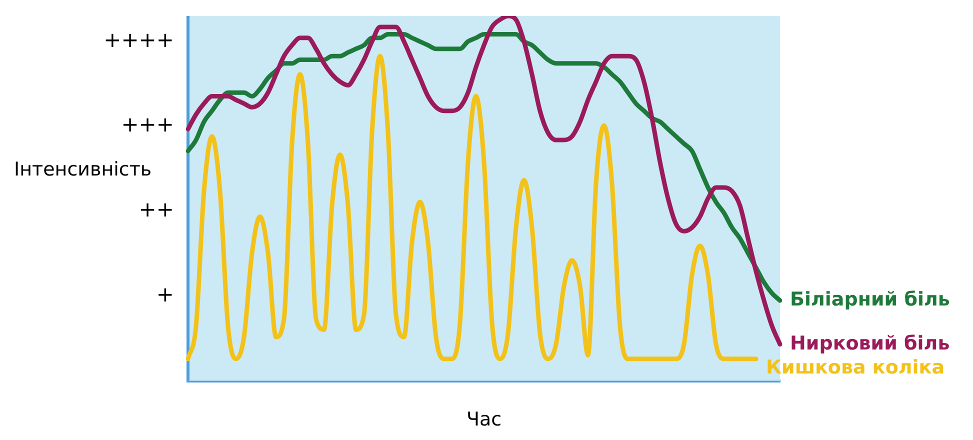 This screenshot has height=440, width=973. I want to click on series-label: Нирковий біль, so click(870, 343).